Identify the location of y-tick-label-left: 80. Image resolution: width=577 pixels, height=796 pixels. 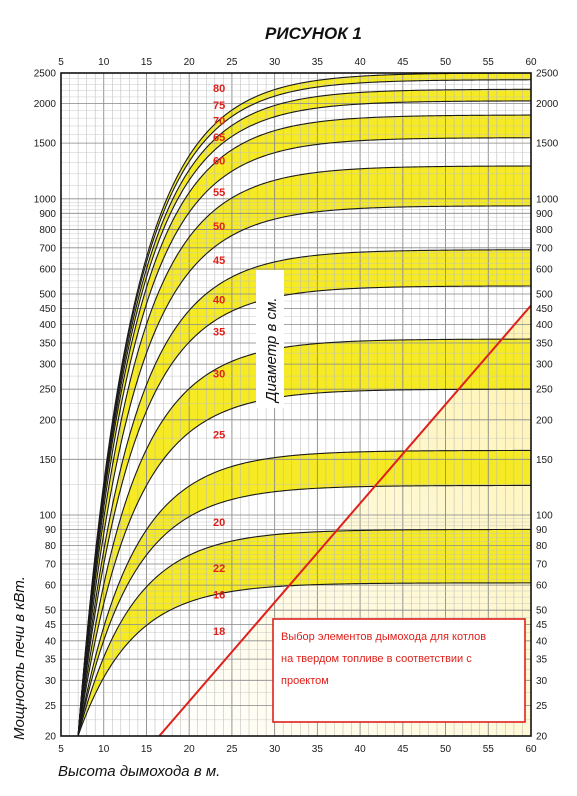
(51, 546).